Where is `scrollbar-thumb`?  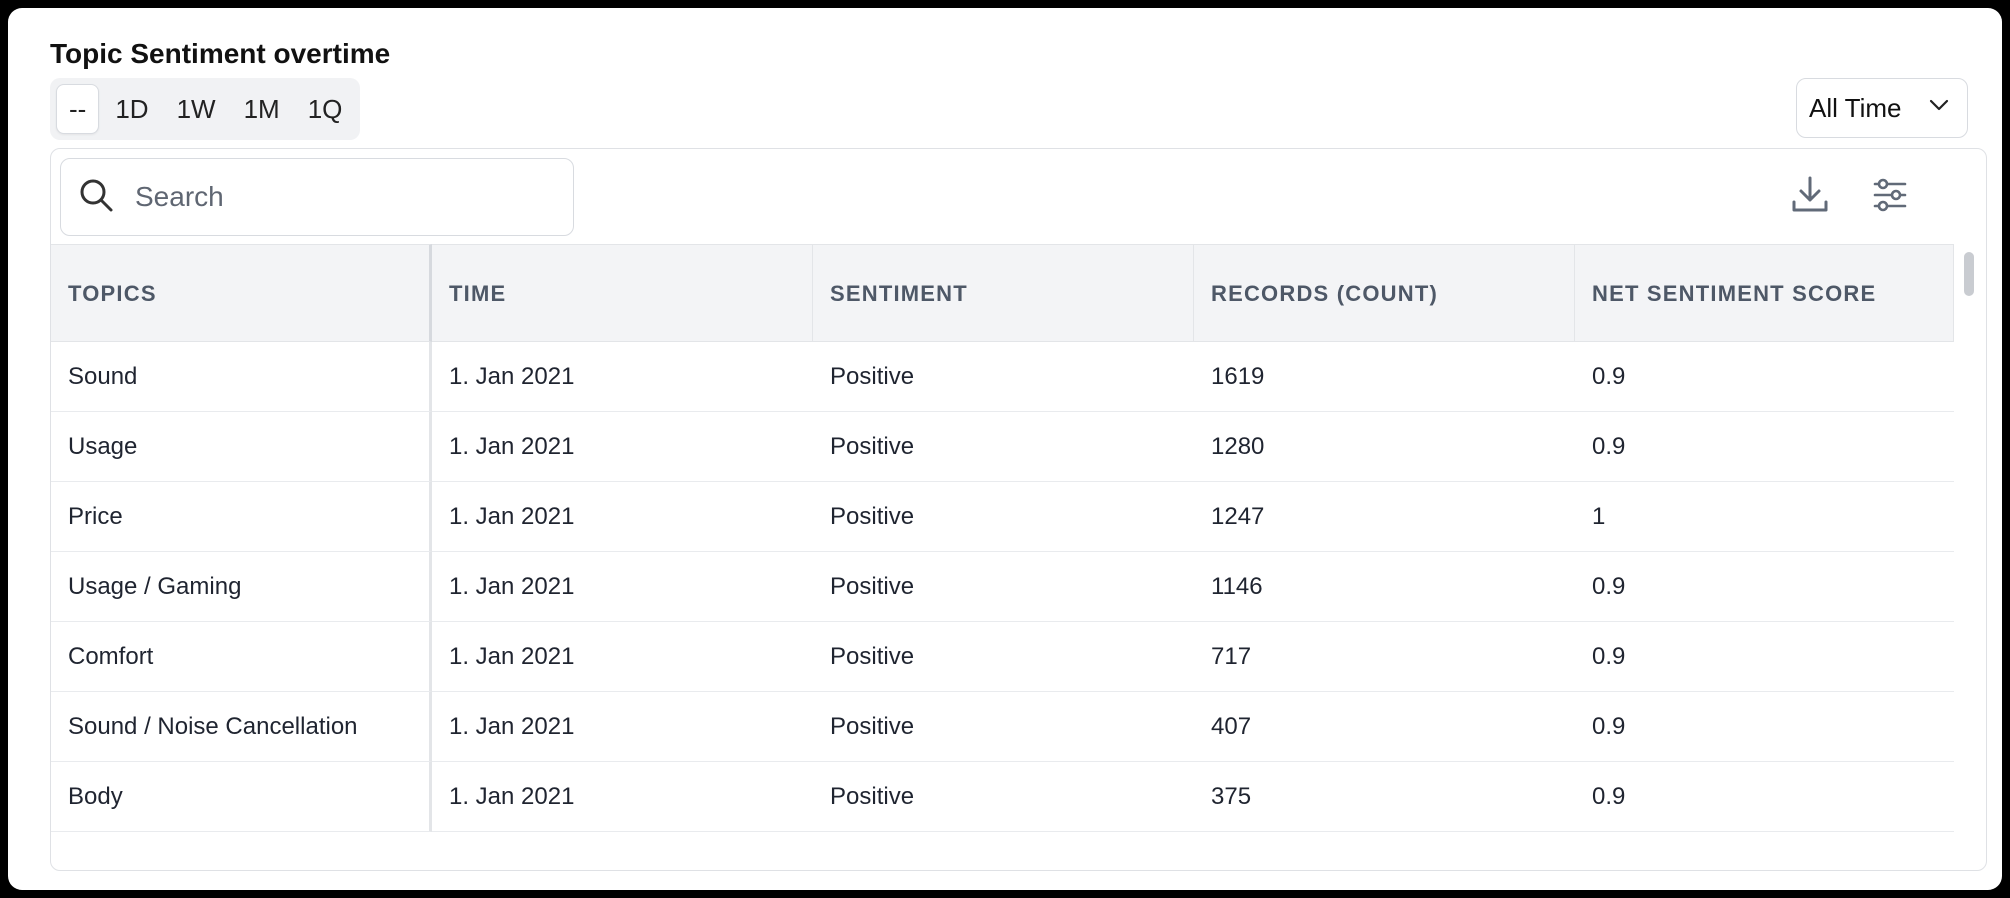 scrollbar-thumb is located at coordinates (1969, 274).